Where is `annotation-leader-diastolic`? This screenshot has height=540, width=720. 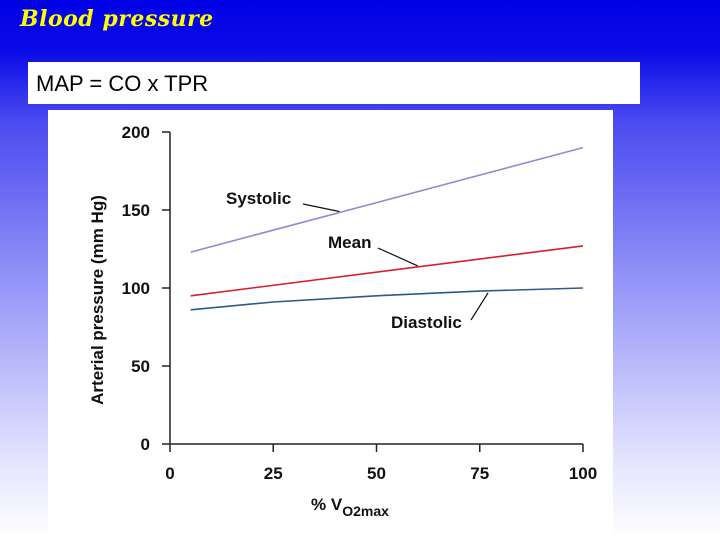
annotation-leader-diastolic is located at coordinates (479, 306).